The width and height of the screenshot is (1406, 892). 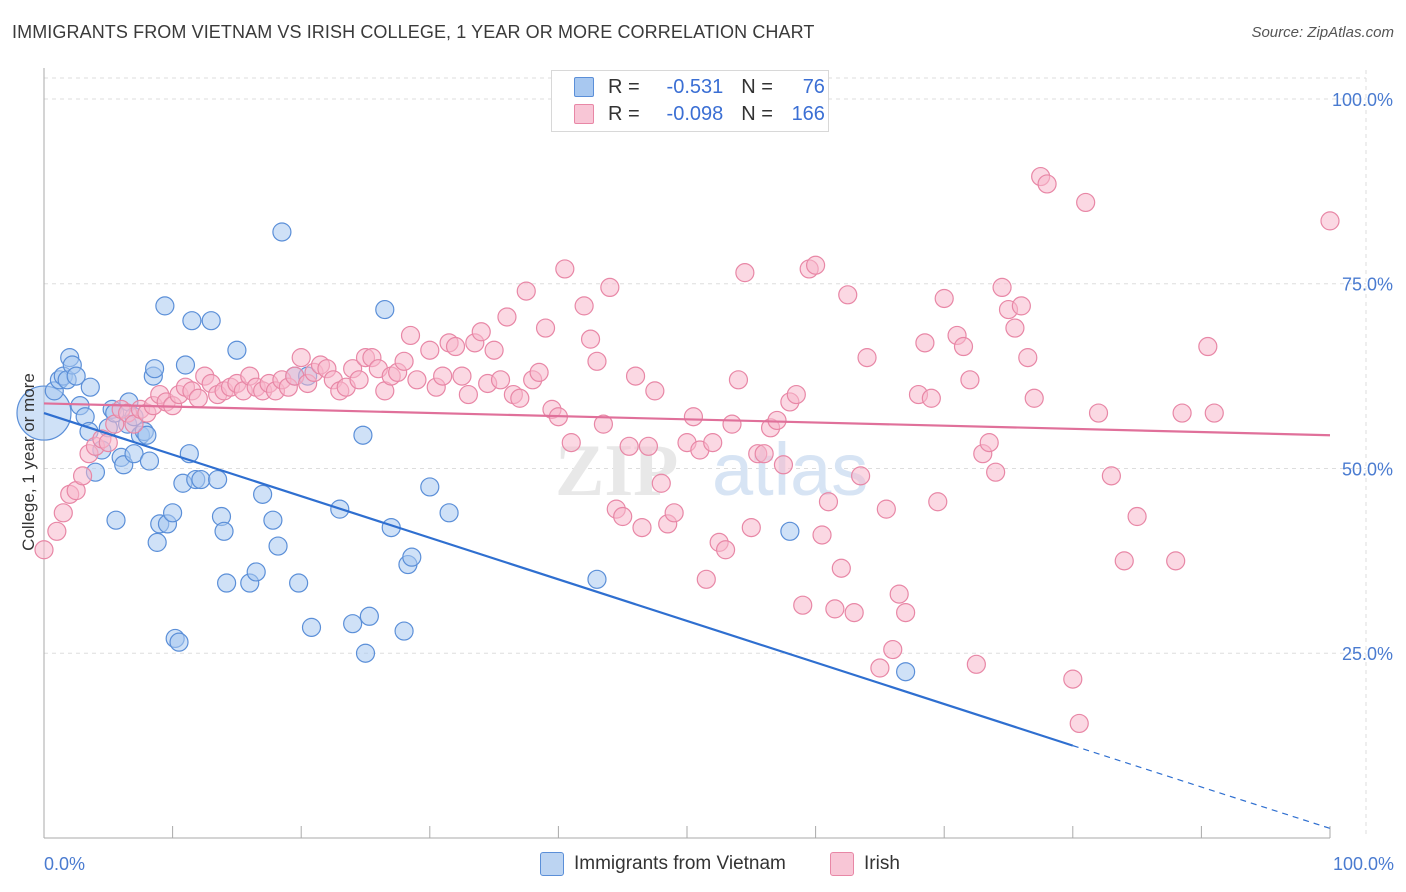 I want to click on stats-legend: R = -0.531 N = 76 R = -0.098 N = 166, so click(x=690, y=101).